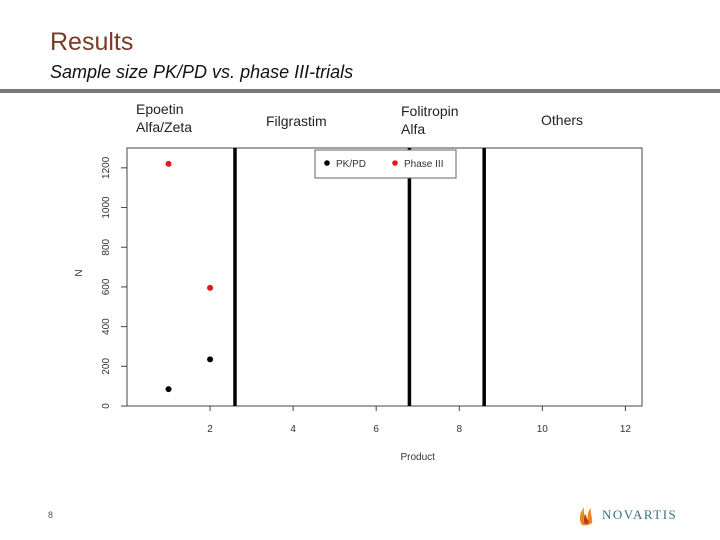 The height and width of the screenshot is (540, 720). I want to click on flame-icon, so click(586, 516).